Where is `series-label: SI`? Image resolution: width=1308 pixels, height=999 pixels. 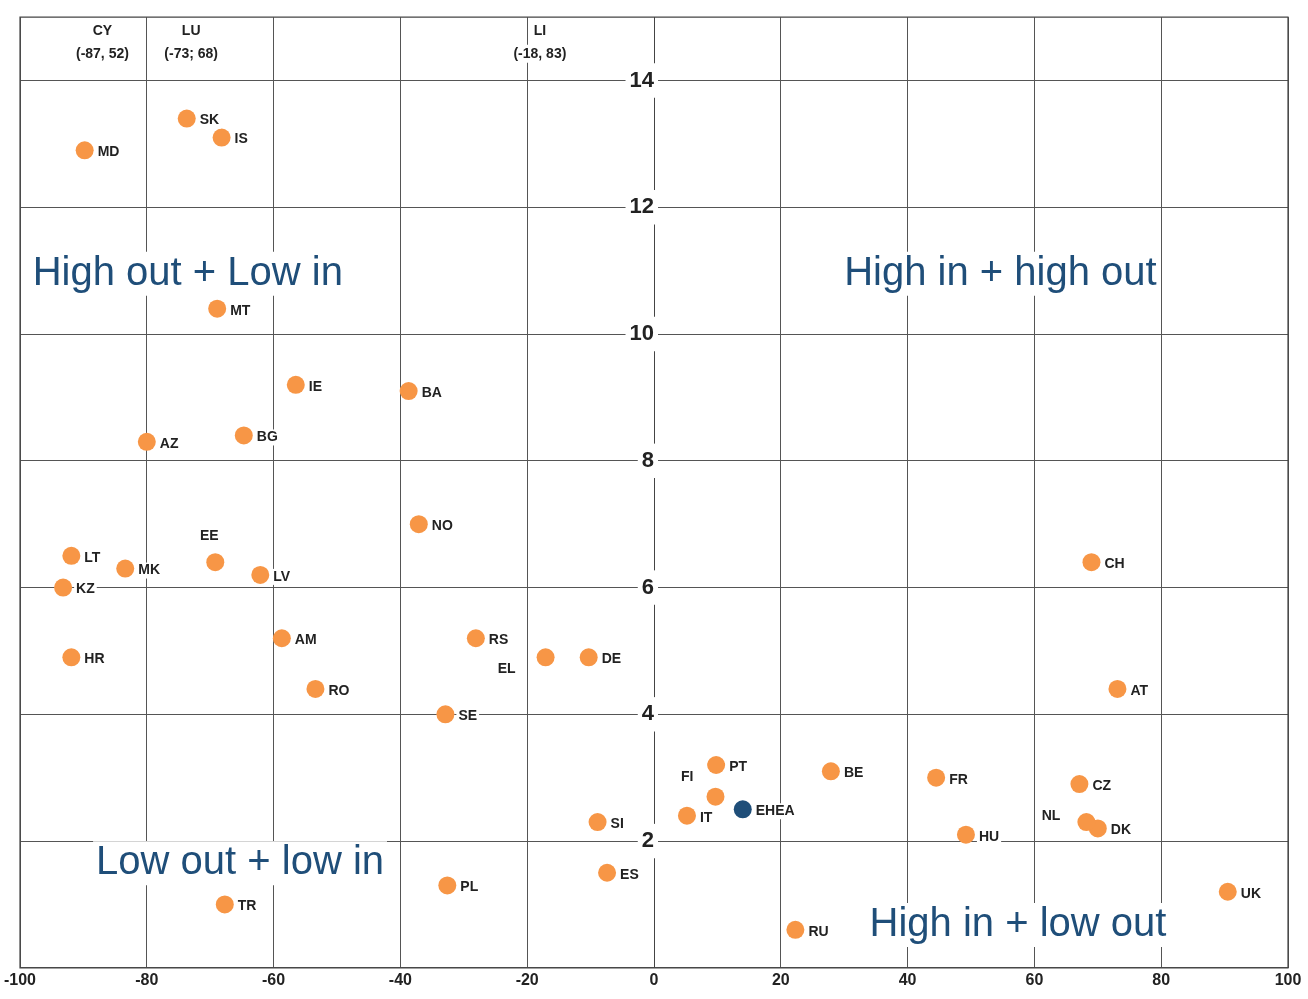
series-label: SI is located at coordinates (617, 822).